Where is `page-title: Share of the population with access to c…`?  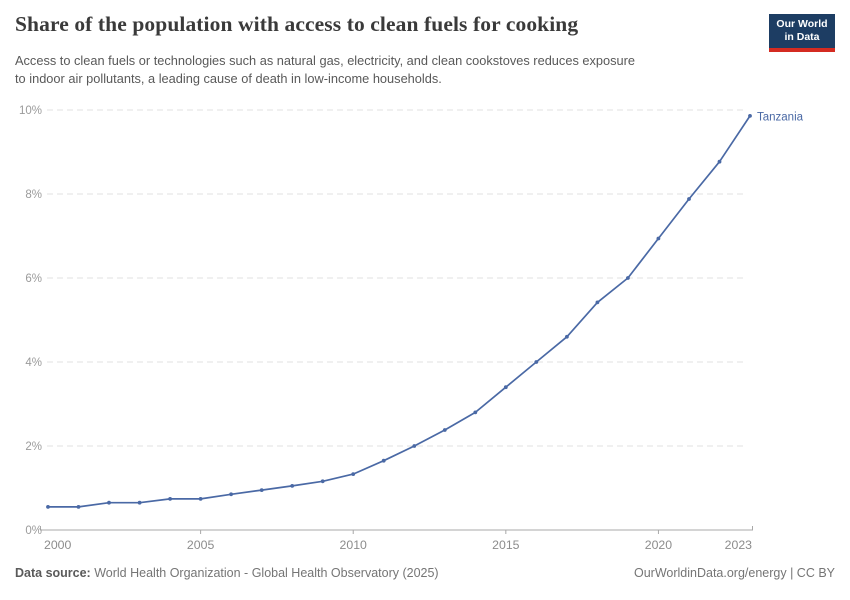 page-title: Share of the population with access to c… is located at coordinates (297, 24).